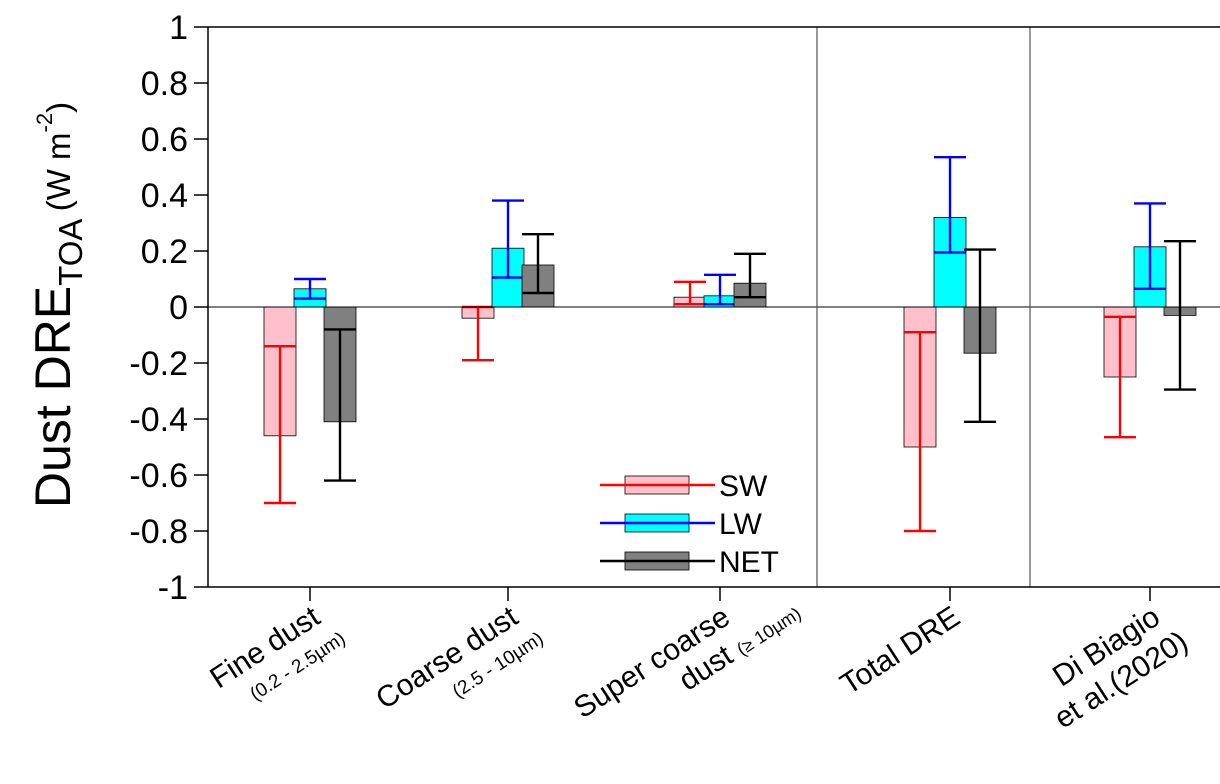 This screenshot has width=1220, height=784. What do you see at coordinates (158, 364) in the screenshot?
I see `y-tick-label: -0.2` at bounding box center [158, 364].